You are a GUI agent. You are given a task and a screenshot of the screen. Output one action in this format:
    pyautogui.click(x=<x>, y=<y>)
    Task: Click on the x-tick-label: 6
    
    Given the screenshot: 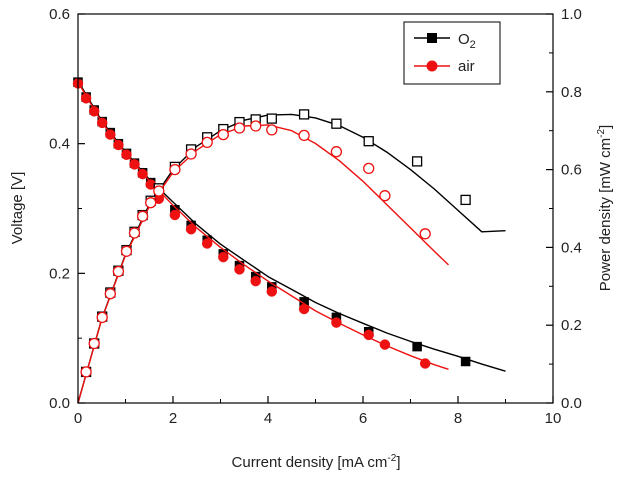 What is the action you would take?
    pyautogui.click(x=363, y=418)
    